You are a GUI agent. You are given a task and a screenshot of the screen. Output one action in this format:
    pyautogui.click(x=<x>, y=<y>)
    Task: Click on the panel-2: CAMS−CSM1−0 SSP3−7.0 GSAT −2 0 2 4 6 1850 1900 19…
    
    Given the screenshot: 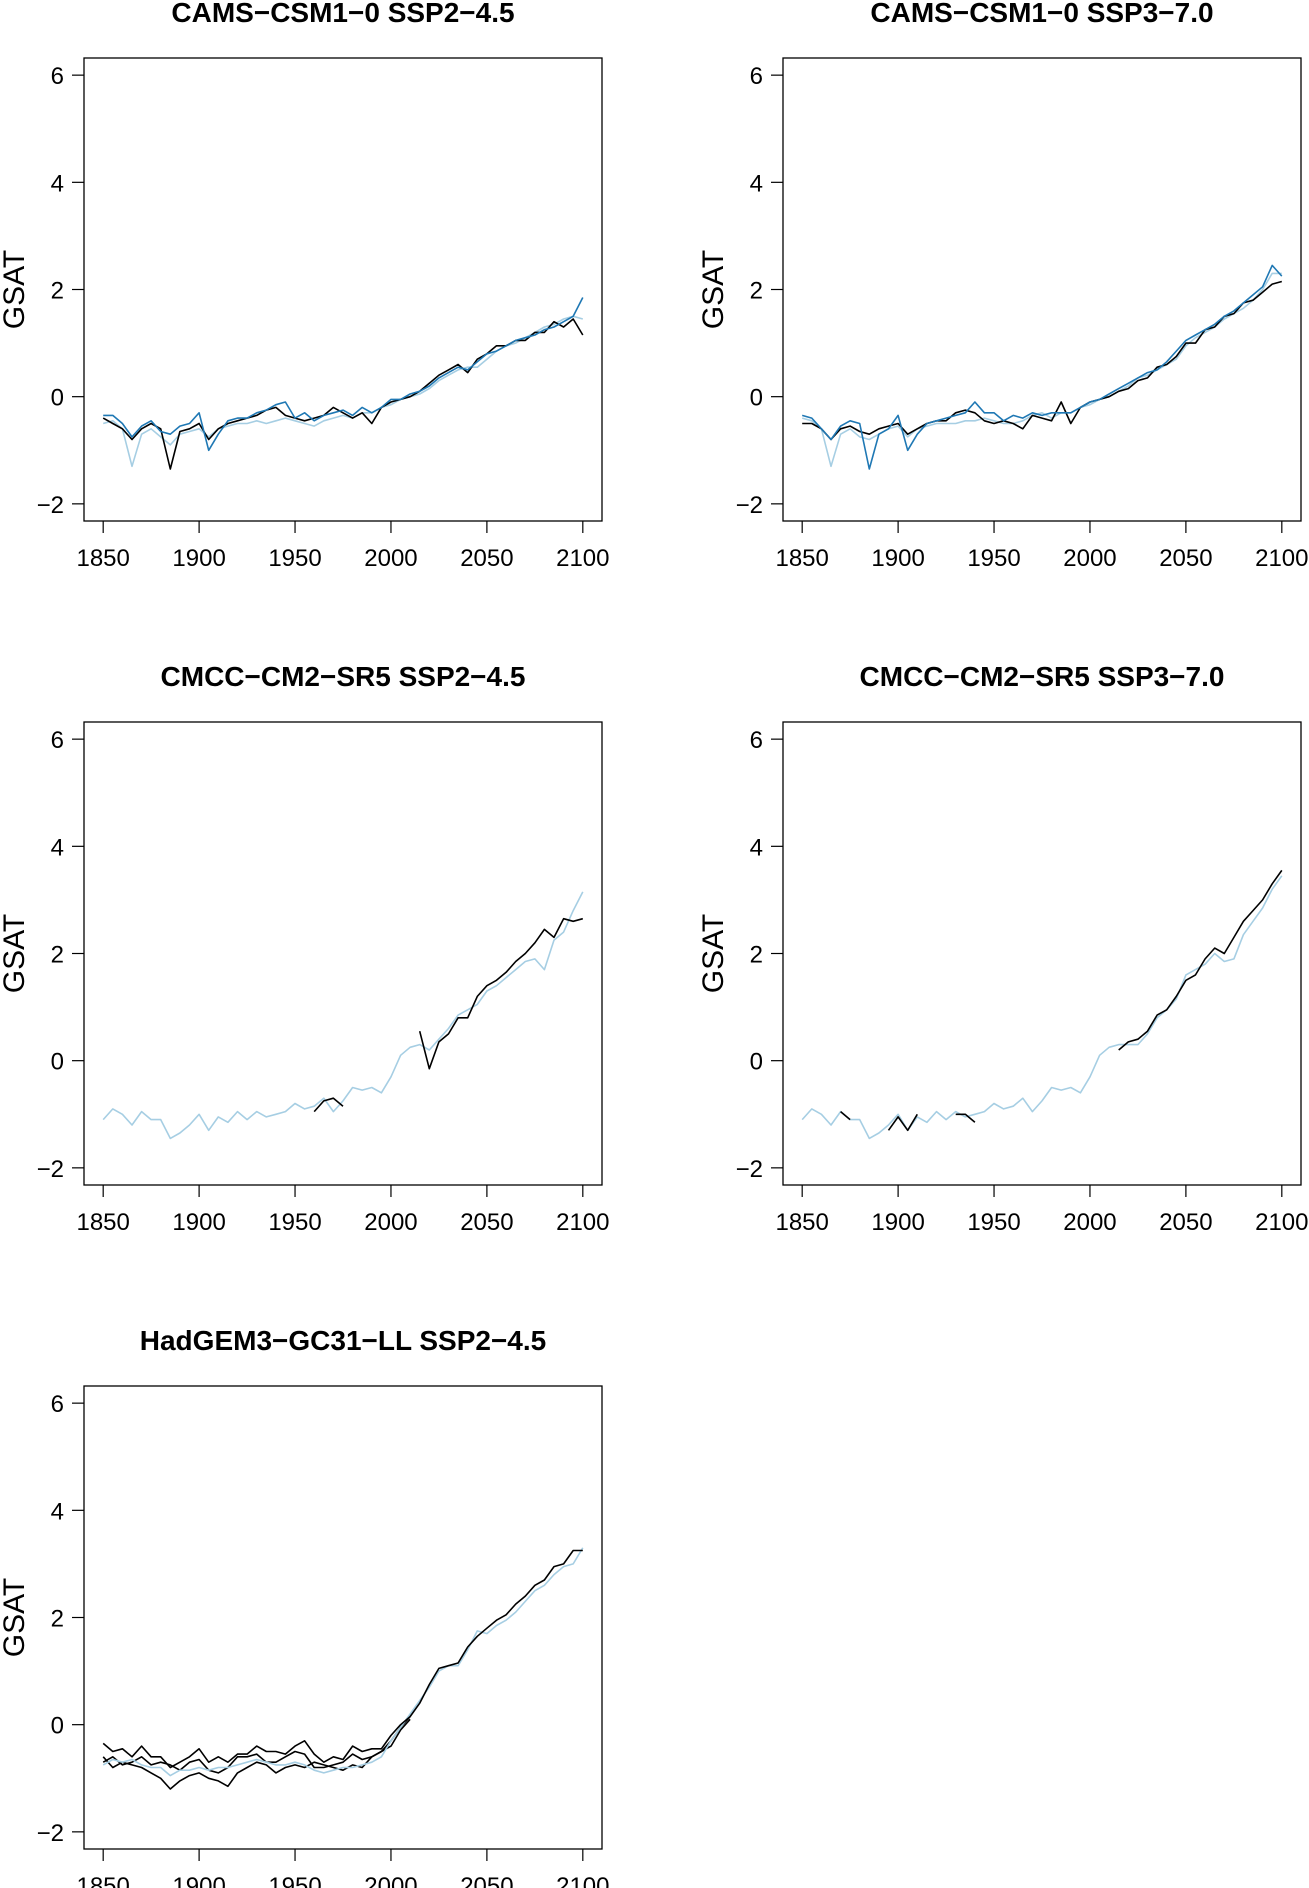 What is the action you would take?
    pyautogui.click(x=1003, y=286)
    